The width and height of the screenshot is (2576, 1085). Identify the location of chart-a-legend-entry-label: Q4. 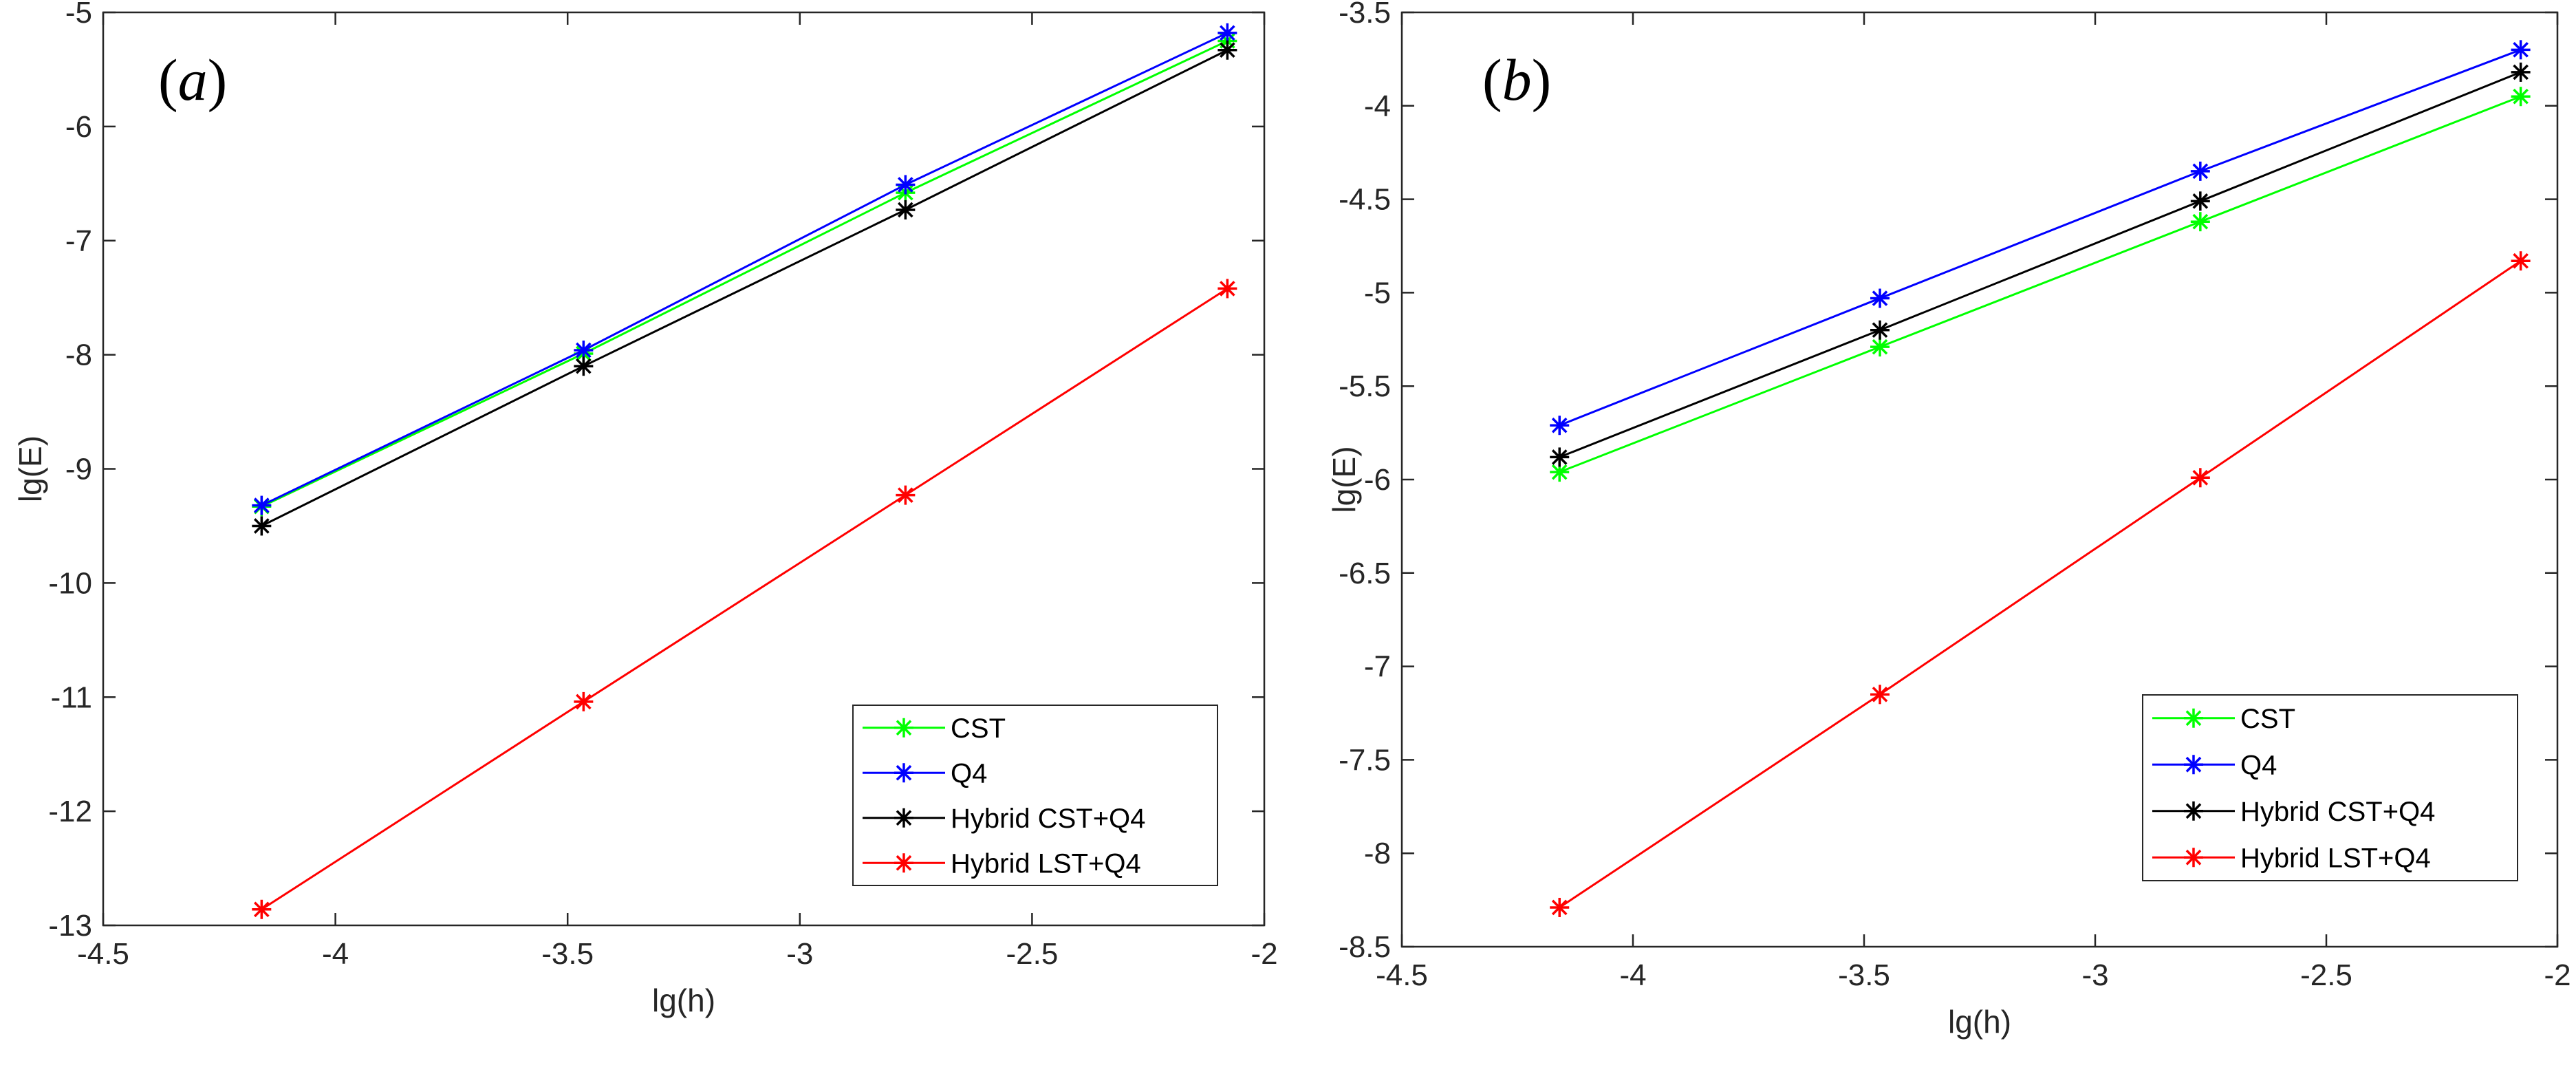
(969, 773).